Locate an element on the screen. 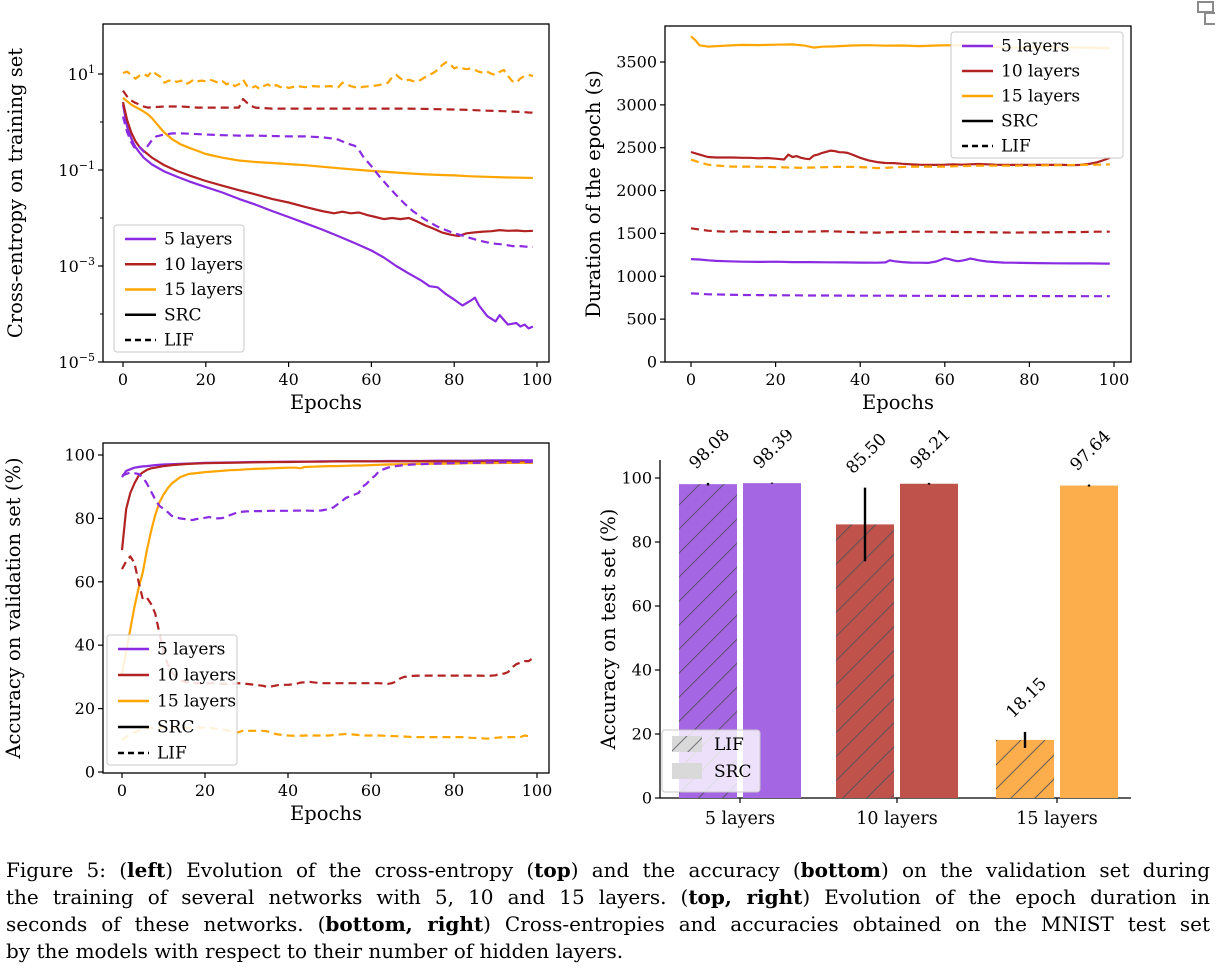 The width and height of the screenshot is (1216, 978). caption-bold-segment: left is located at coordinates (146, 870).